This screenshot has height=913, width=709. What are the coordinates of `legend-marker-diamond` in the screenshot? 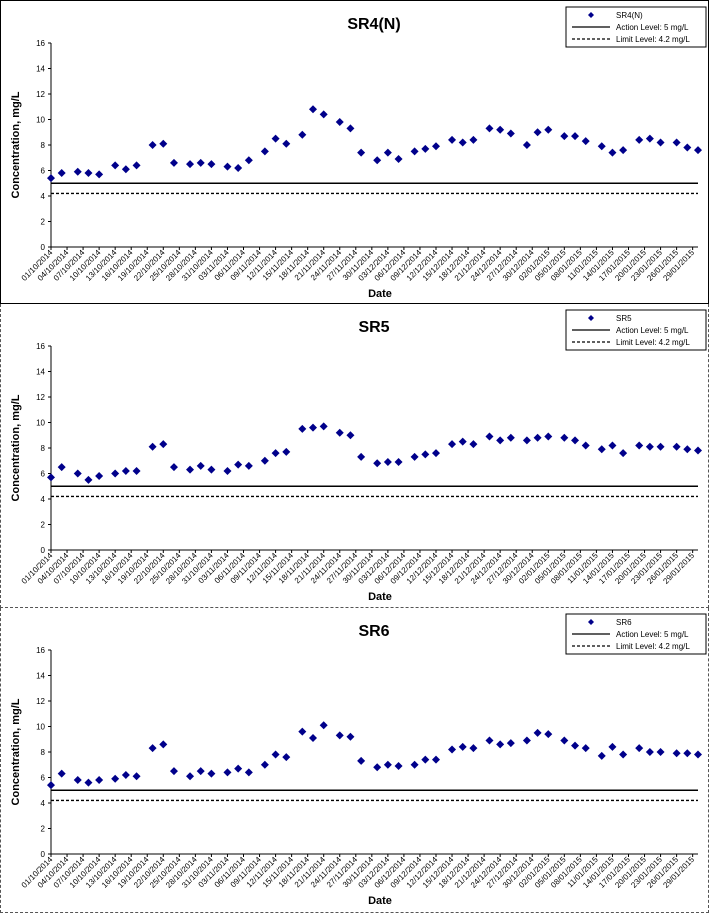 It's located at (591, 318).